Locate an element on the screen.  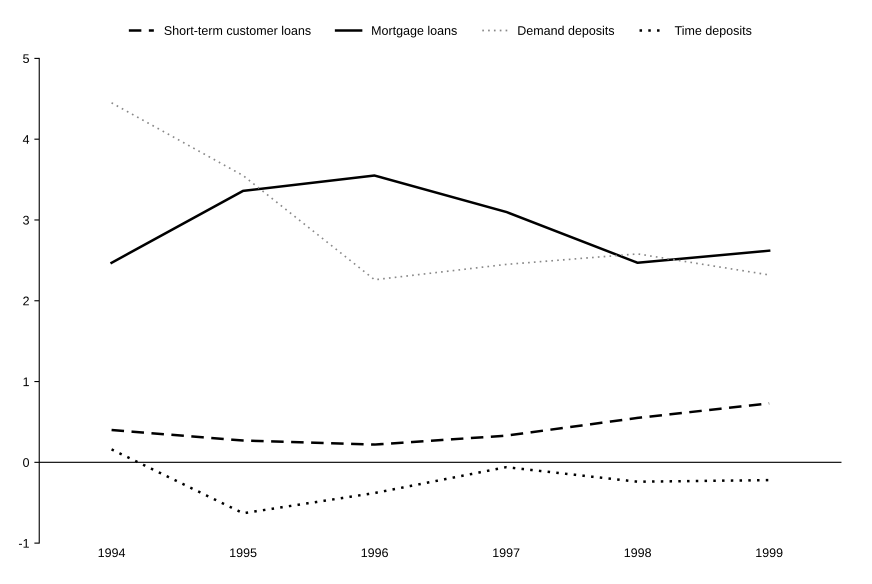
x-tick-label: 1995 is located at coordinates (243, 553).